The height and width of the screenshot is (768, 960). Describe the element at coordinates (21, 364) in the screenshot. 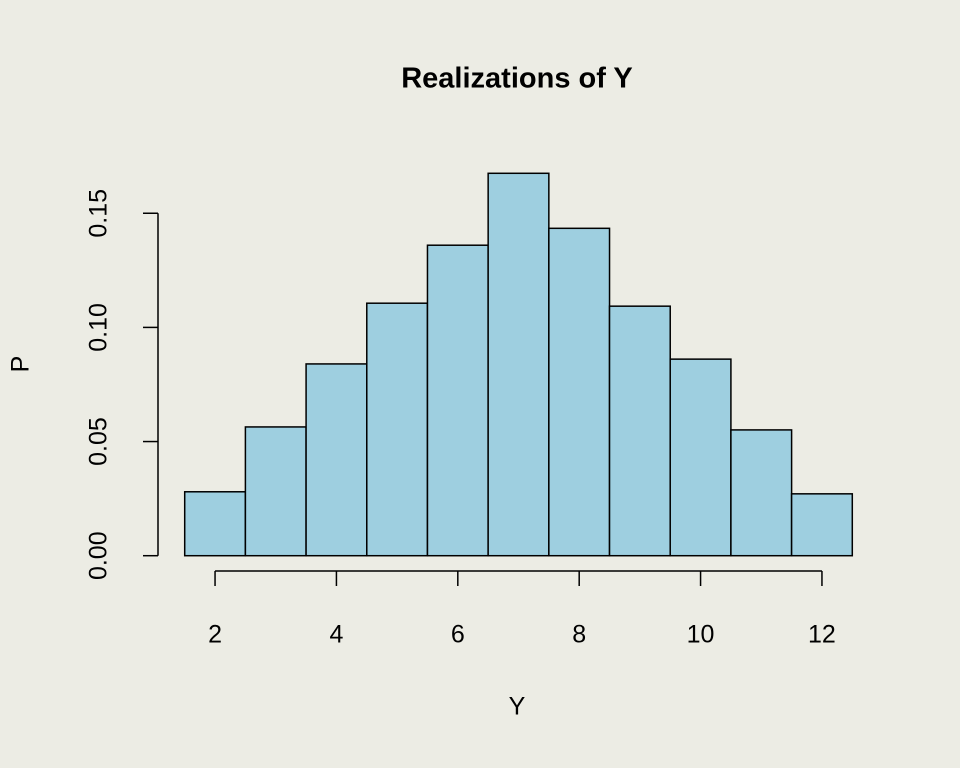

I see `y-axis-label: P` at that location.